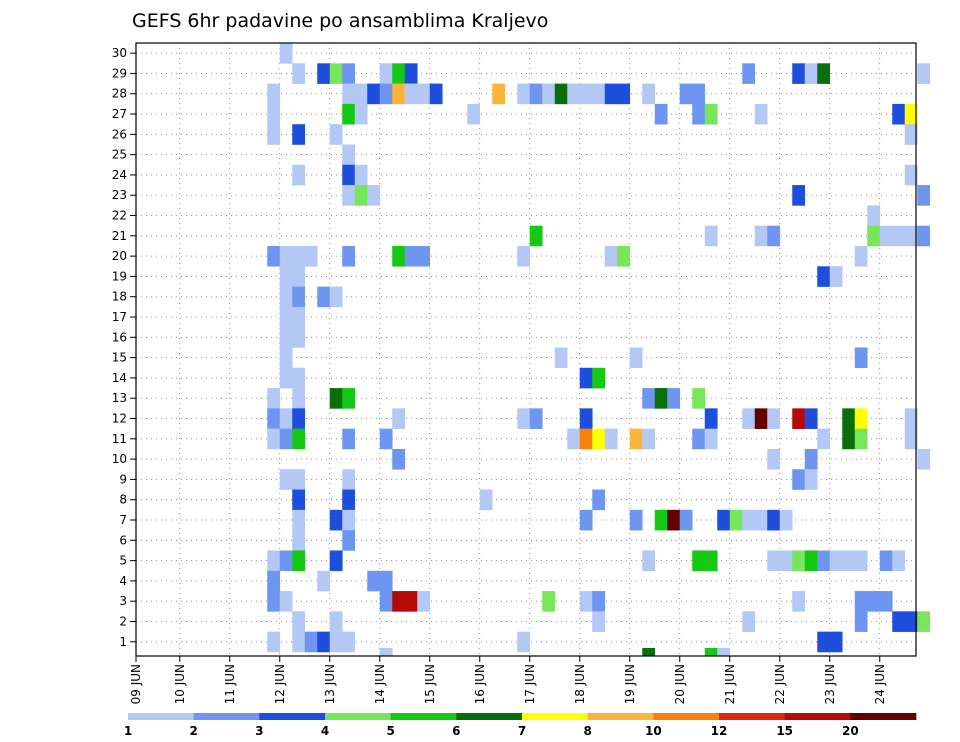  I want to click on colorbar-label: 10, so click(653, 731).